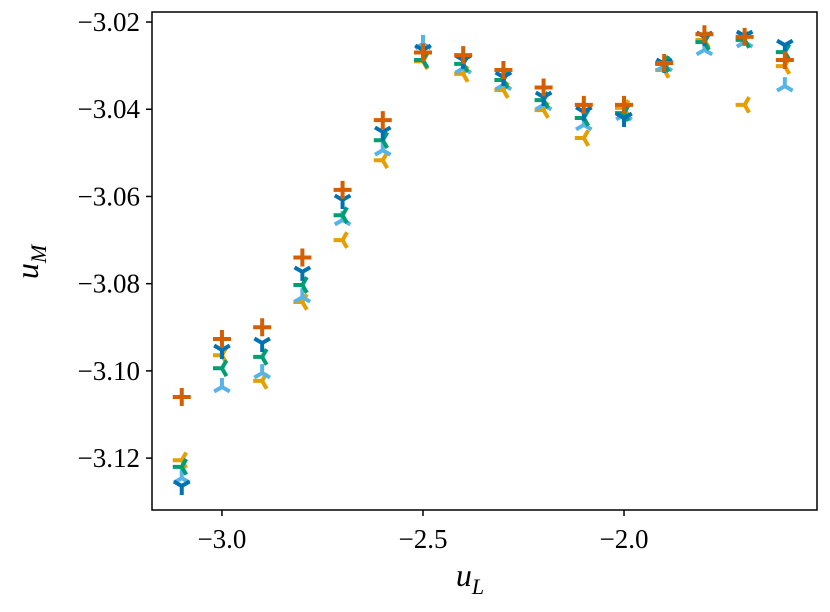  Describe the element at coordinates (464, 575) in the screenshot. I see `x-label-main: u` at that location.